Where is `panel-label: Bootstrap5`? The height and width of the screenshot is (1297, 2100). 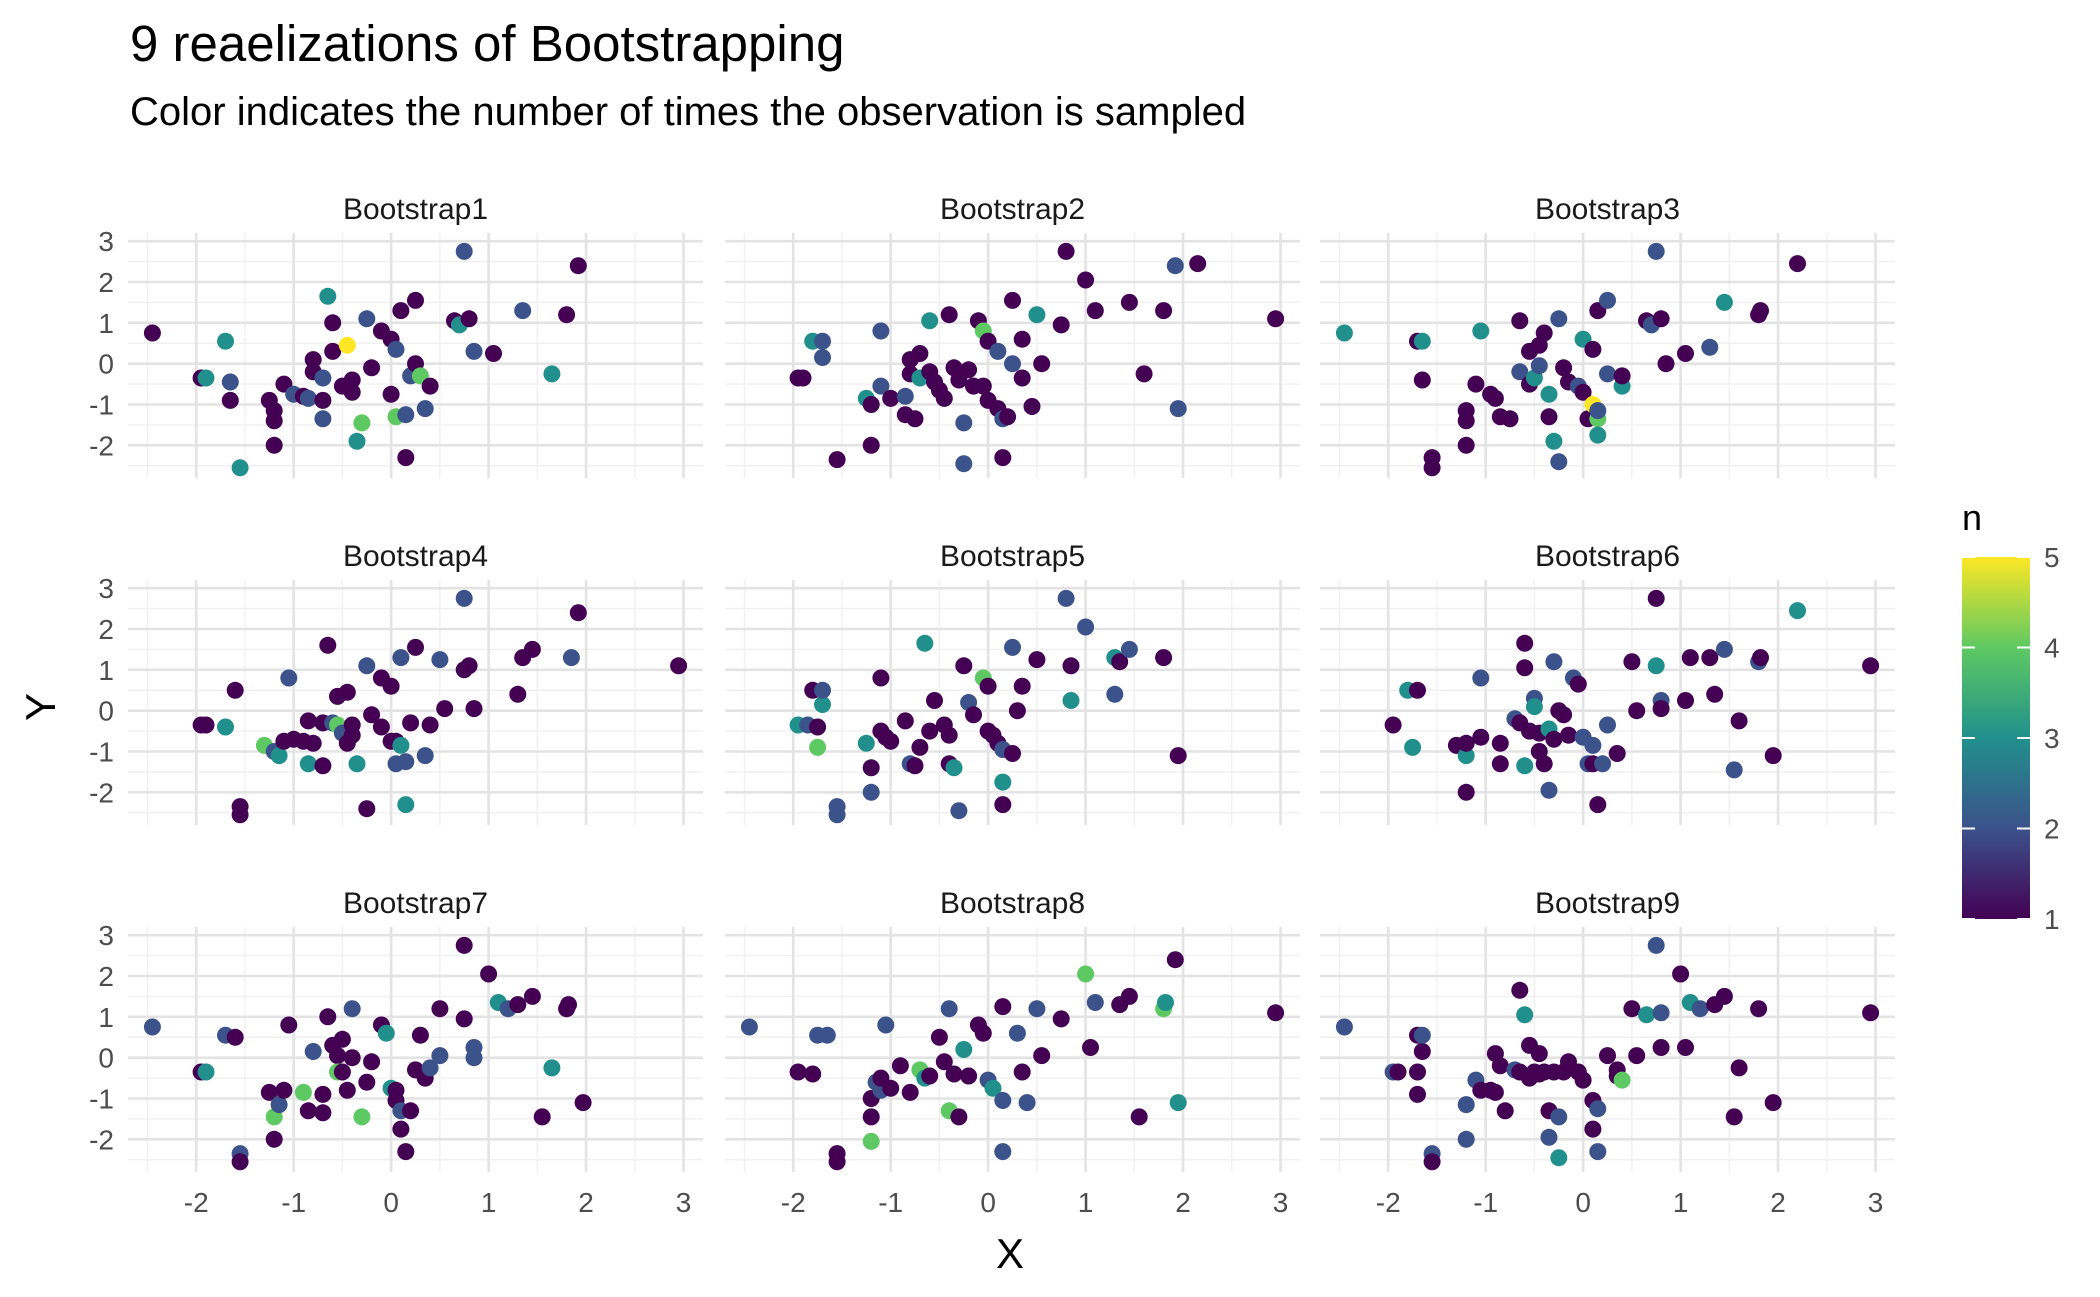
panel-label: Bootstrap5 is located at coordinates (1012, 556).